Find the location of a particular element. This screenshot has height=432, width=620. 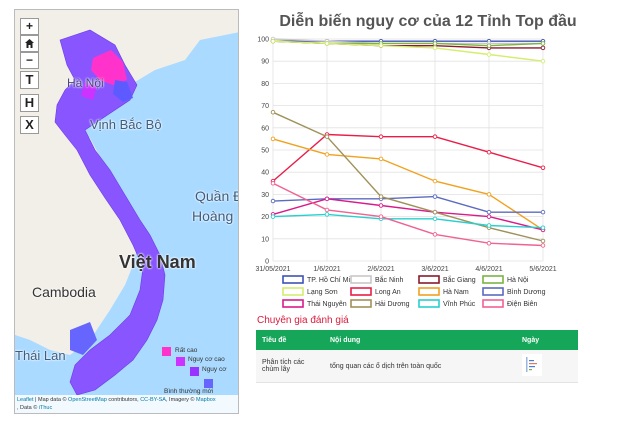

ithuc-link: iThuc is located at coordinates (45, 408).